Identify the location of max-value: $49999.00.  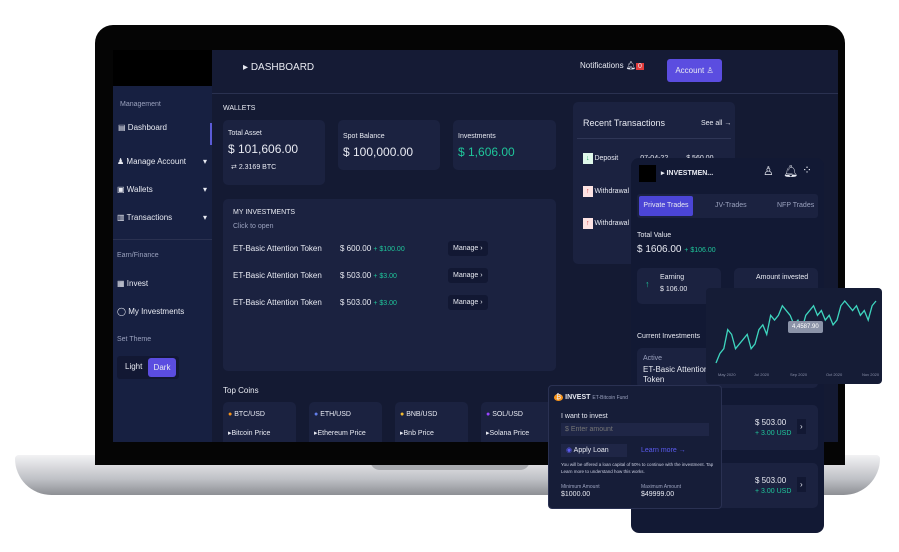
(658, 494).